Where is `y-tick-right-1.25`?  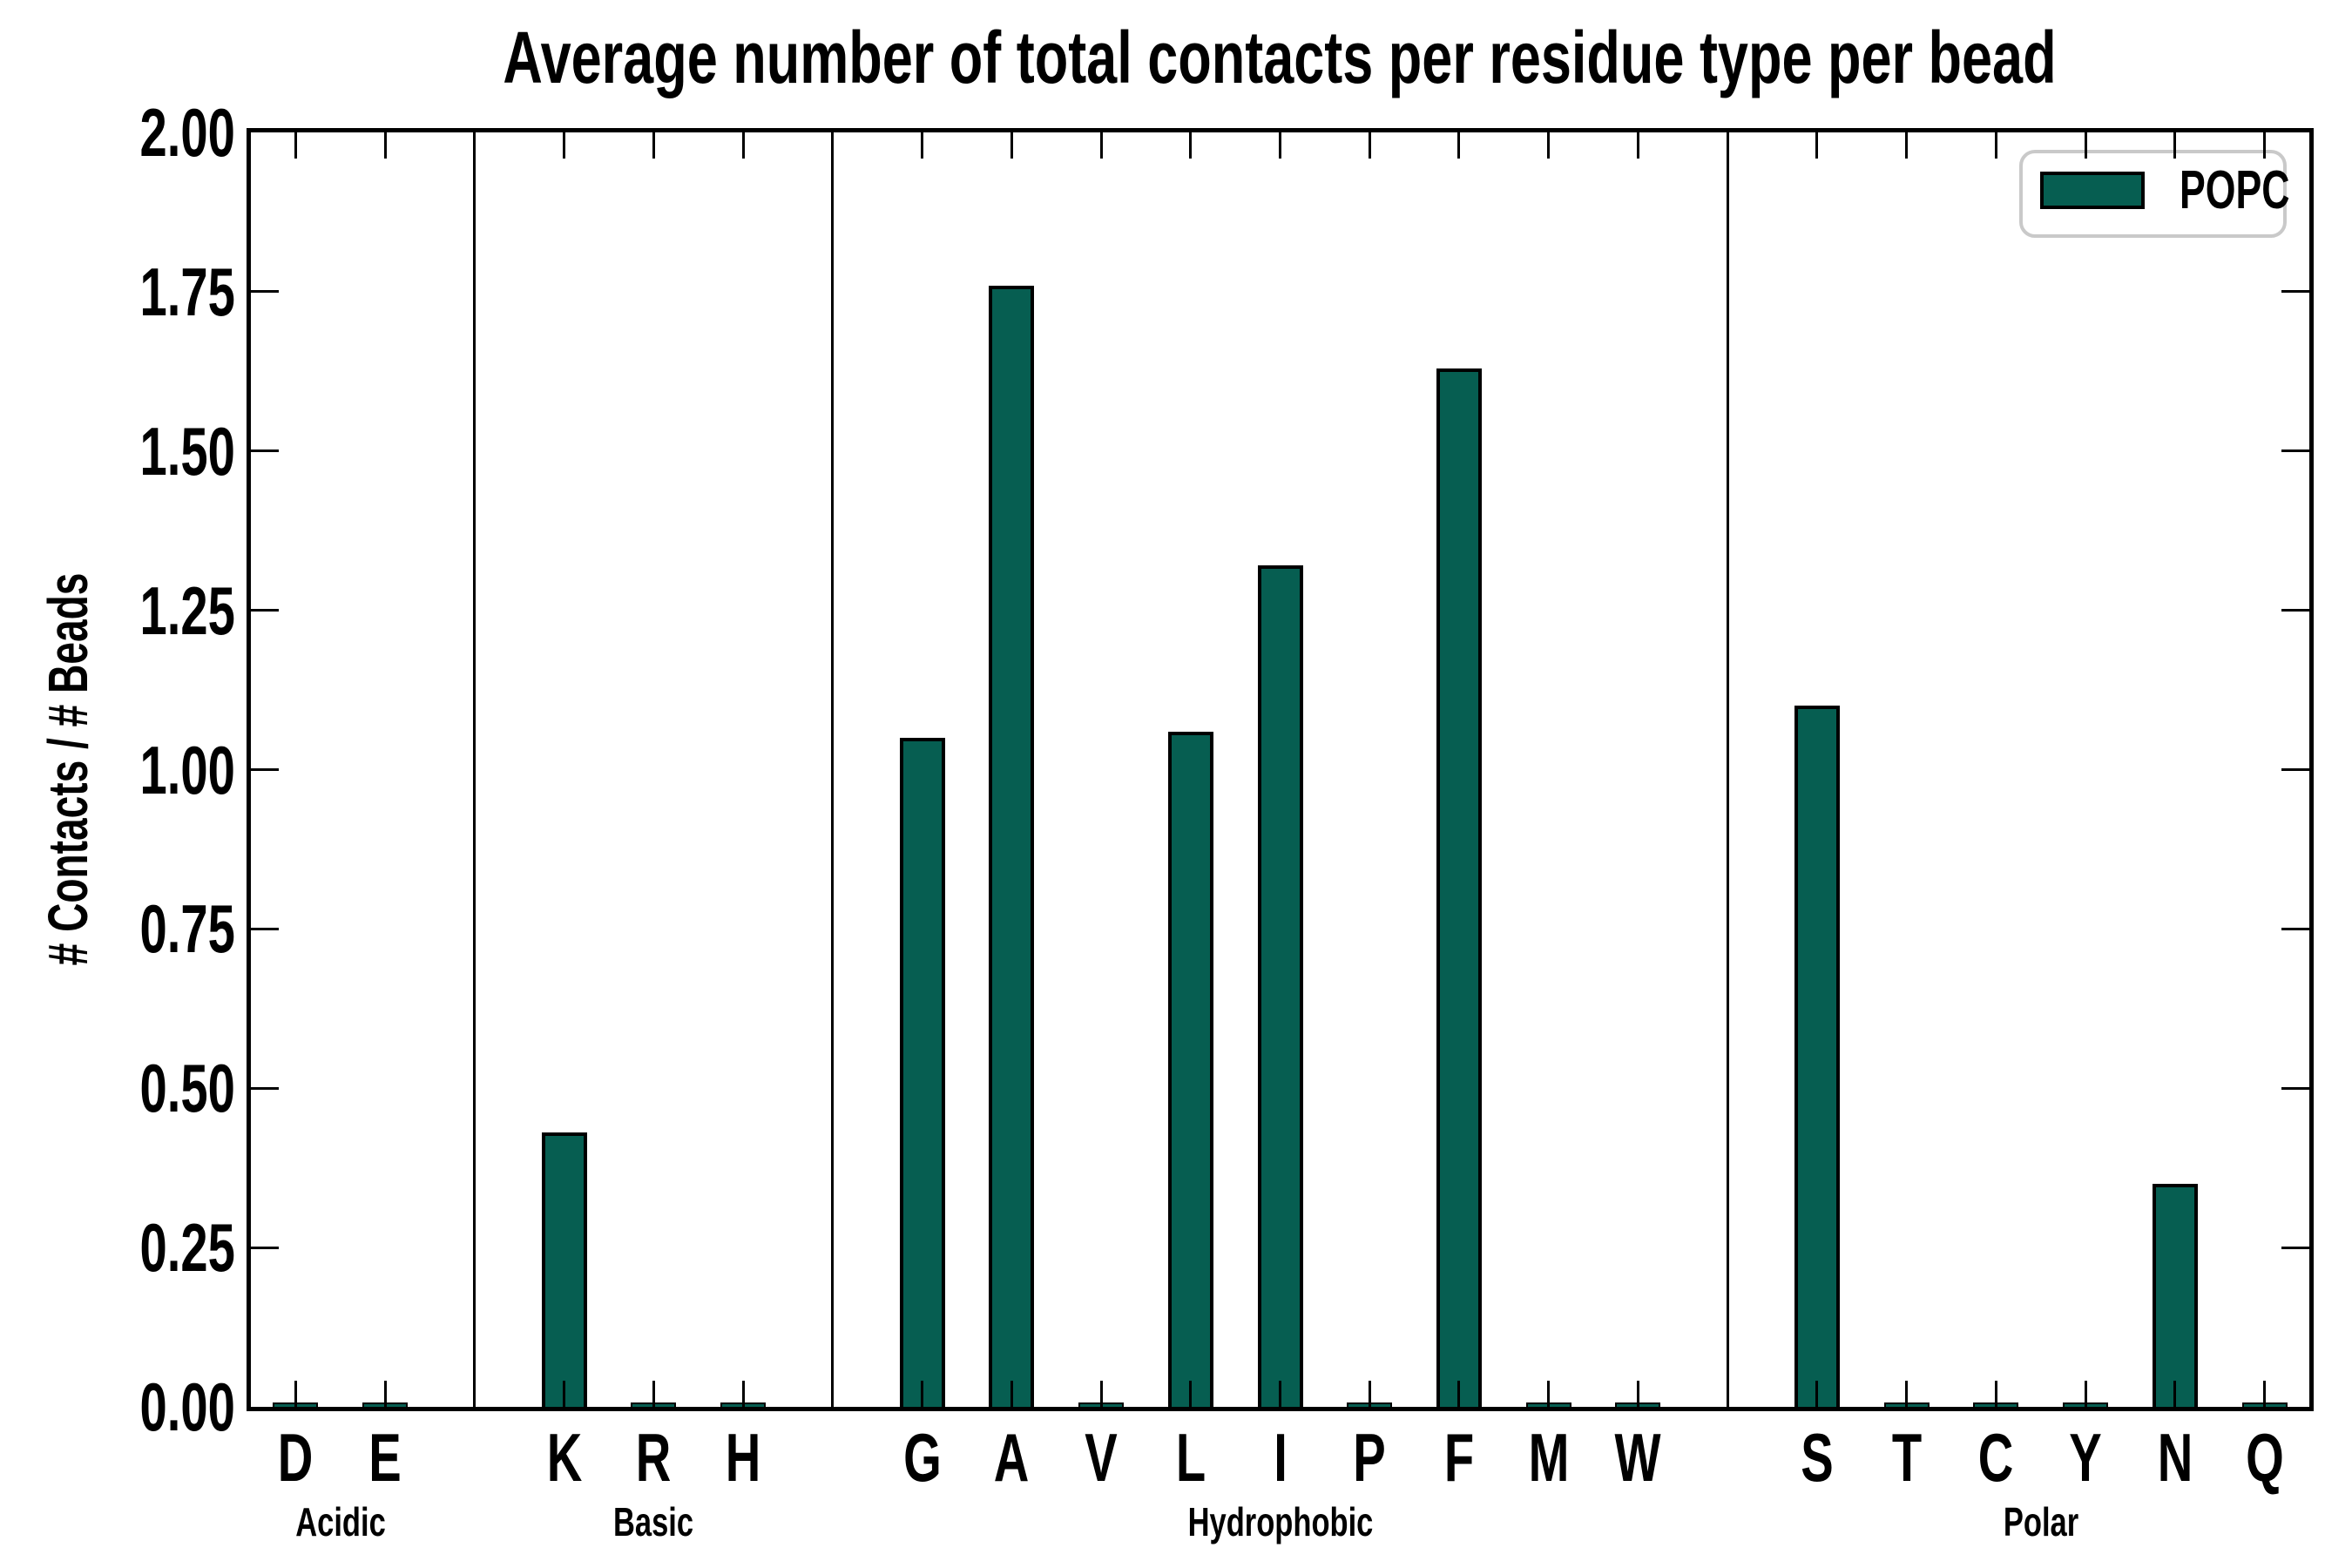
y-tick-right-1.25 is located at coordinates (2295, 610).